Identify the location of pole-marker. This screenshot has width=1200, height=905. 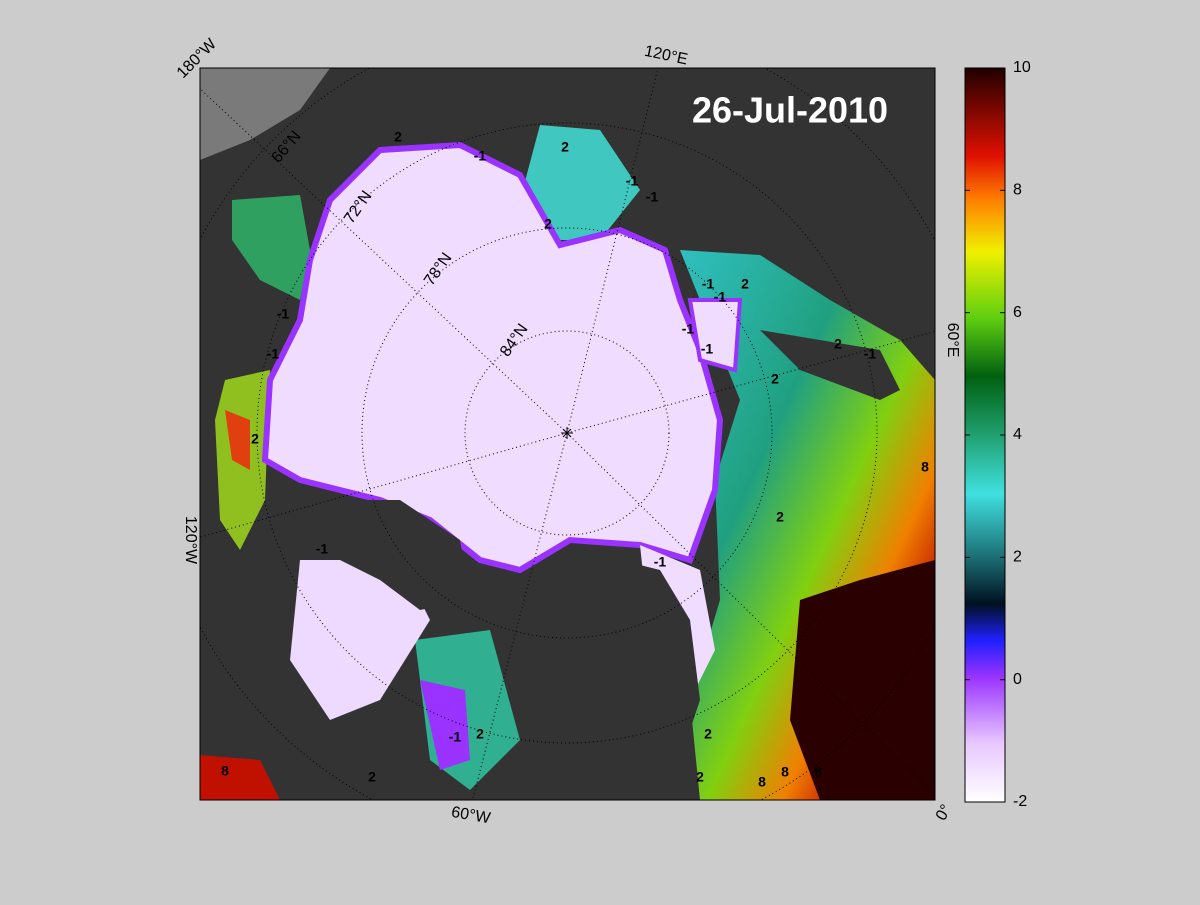
(567, 433).